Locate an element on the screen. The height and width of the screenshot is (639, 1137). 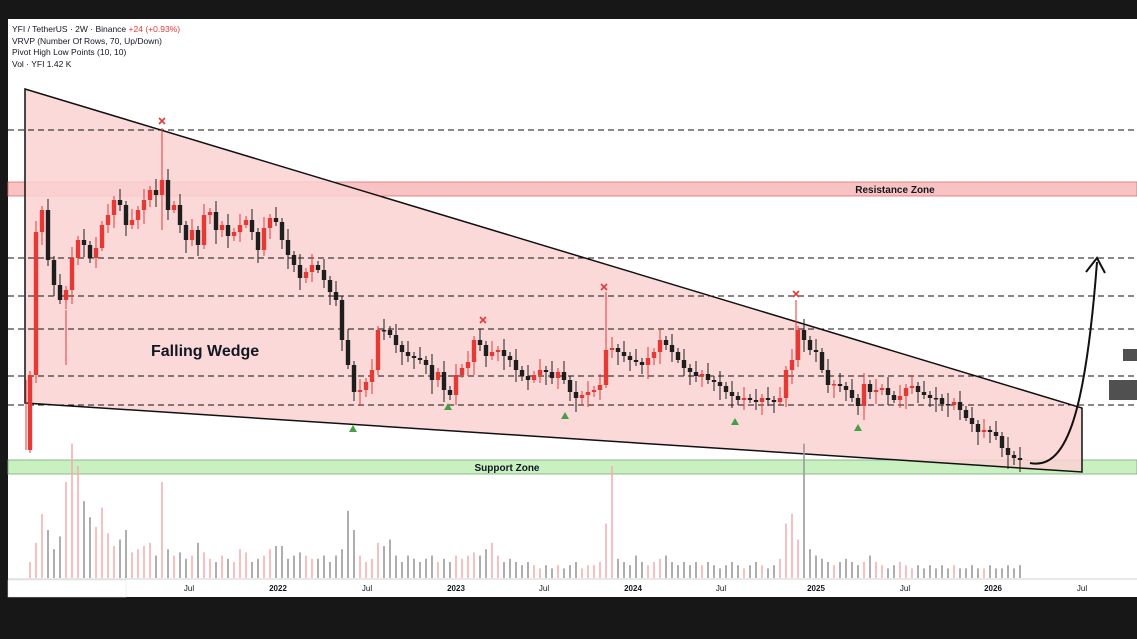
legend-symbol: YFI / TetherUS · 2W · Binance is located at coordinates (69, 29).